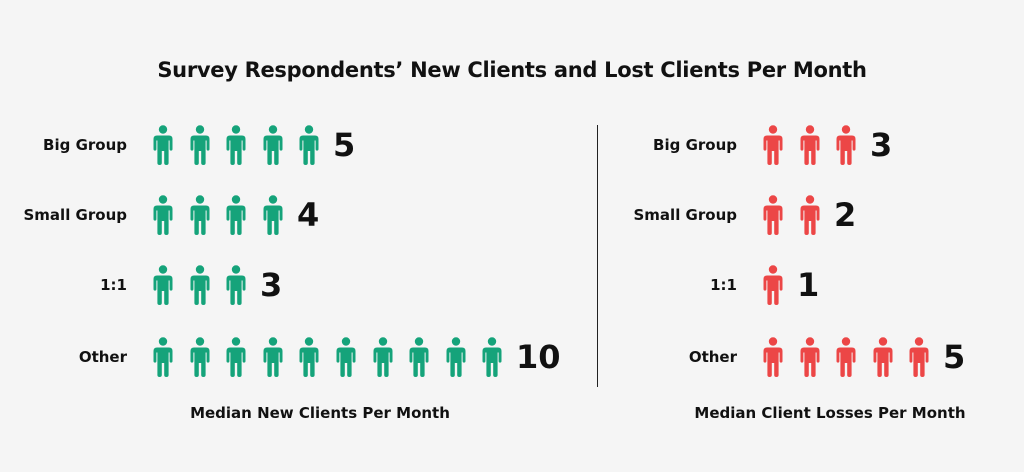 This screenshot has height=472, width=1024. Describe the element at coordinates (845, 215) in the screenshot. I see `lost-value-small-group: 2` at that location.